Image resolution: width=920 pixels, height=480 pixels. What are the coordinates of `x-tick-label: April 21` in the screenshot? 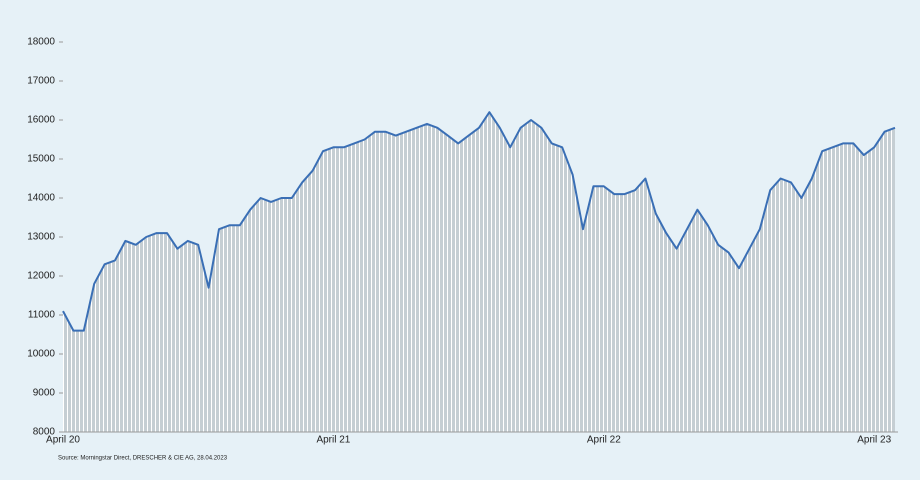 It's located at (333, 440).